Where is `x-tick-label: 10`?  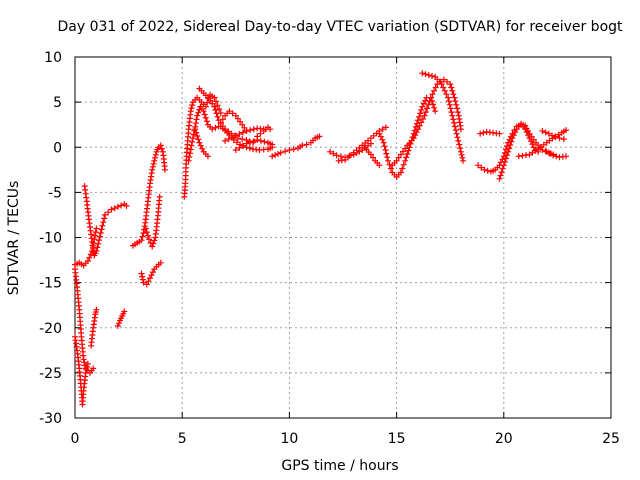
x-tick-label: 10 is located at coordinates (289, 439).